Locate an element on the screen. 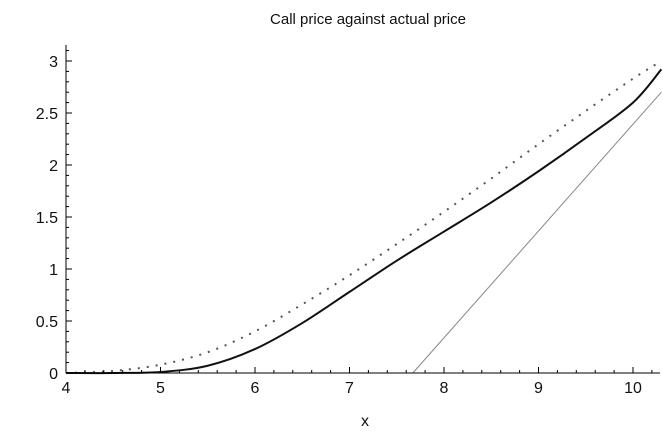  y-tick-label: 0 is located at coordinates (53, 374).